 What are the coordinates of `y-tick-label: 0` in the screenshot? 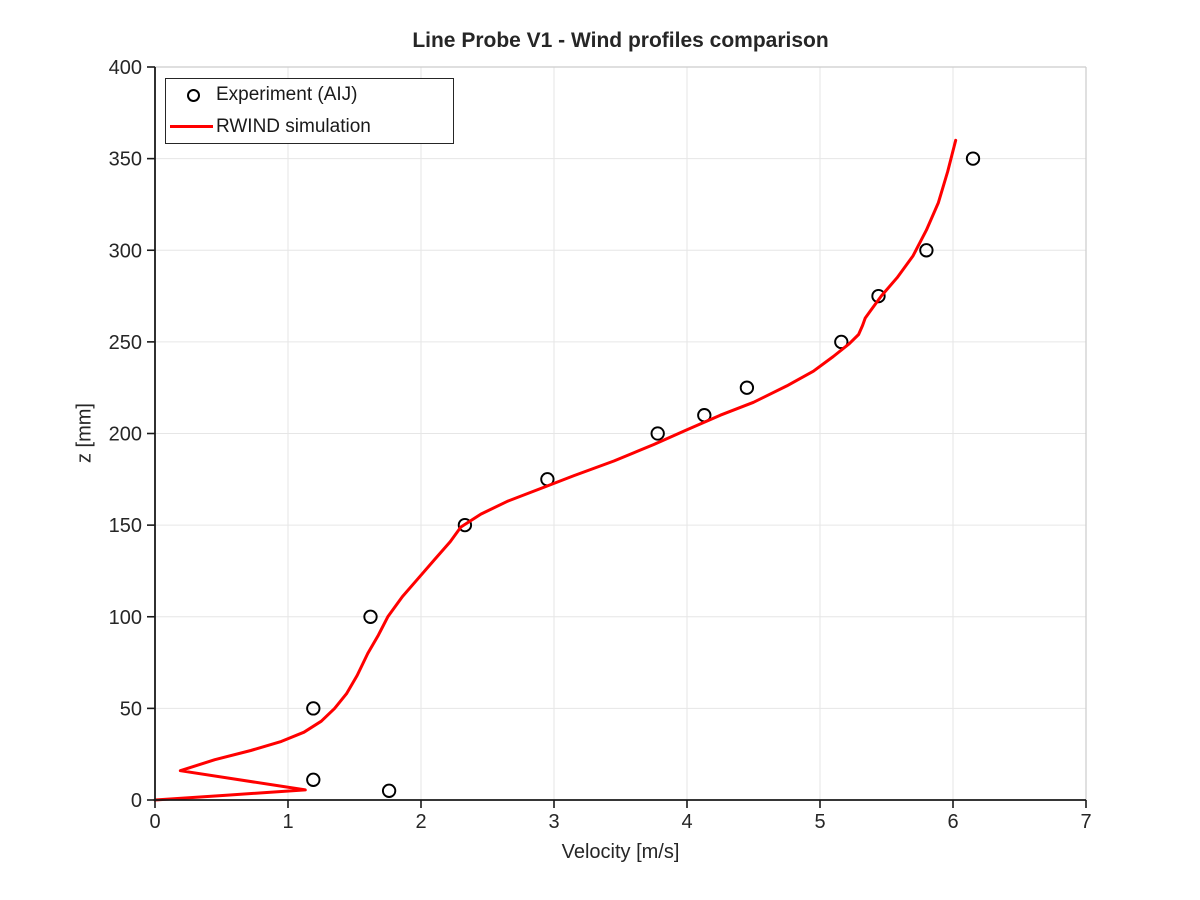 It's located at (136, 801).